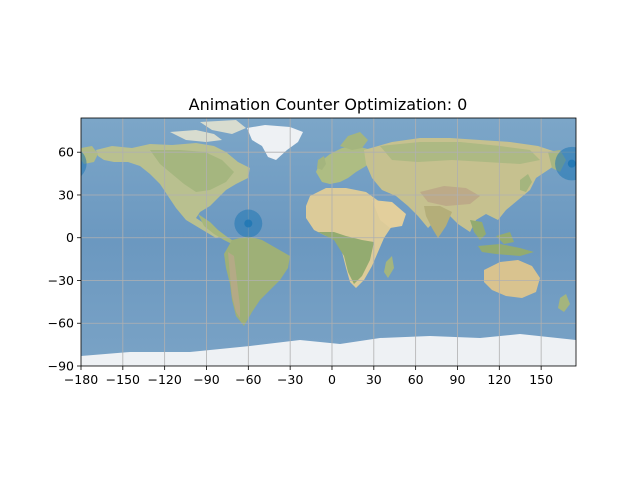 The image size is (640, 480). What do you see at coordinates (257, 281) in the screenshot?
I see `south-america` at bounding box center [257, 281].